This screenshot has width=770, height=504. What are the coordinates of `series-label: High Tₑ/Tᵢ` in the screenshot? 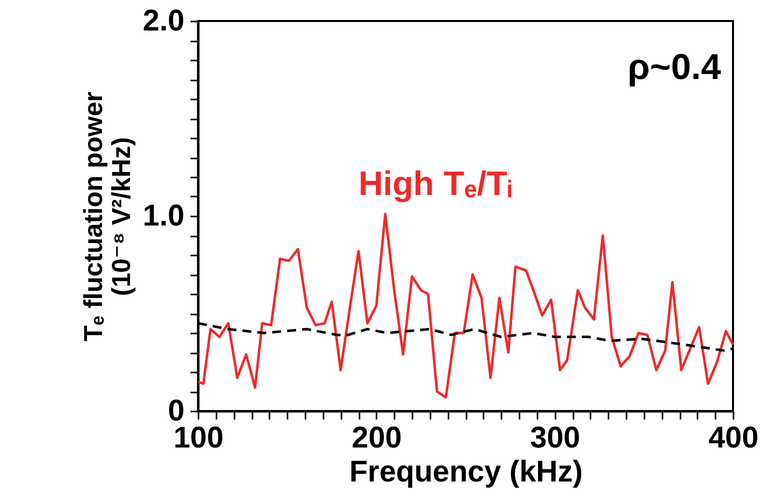 It's located at (435, 183).